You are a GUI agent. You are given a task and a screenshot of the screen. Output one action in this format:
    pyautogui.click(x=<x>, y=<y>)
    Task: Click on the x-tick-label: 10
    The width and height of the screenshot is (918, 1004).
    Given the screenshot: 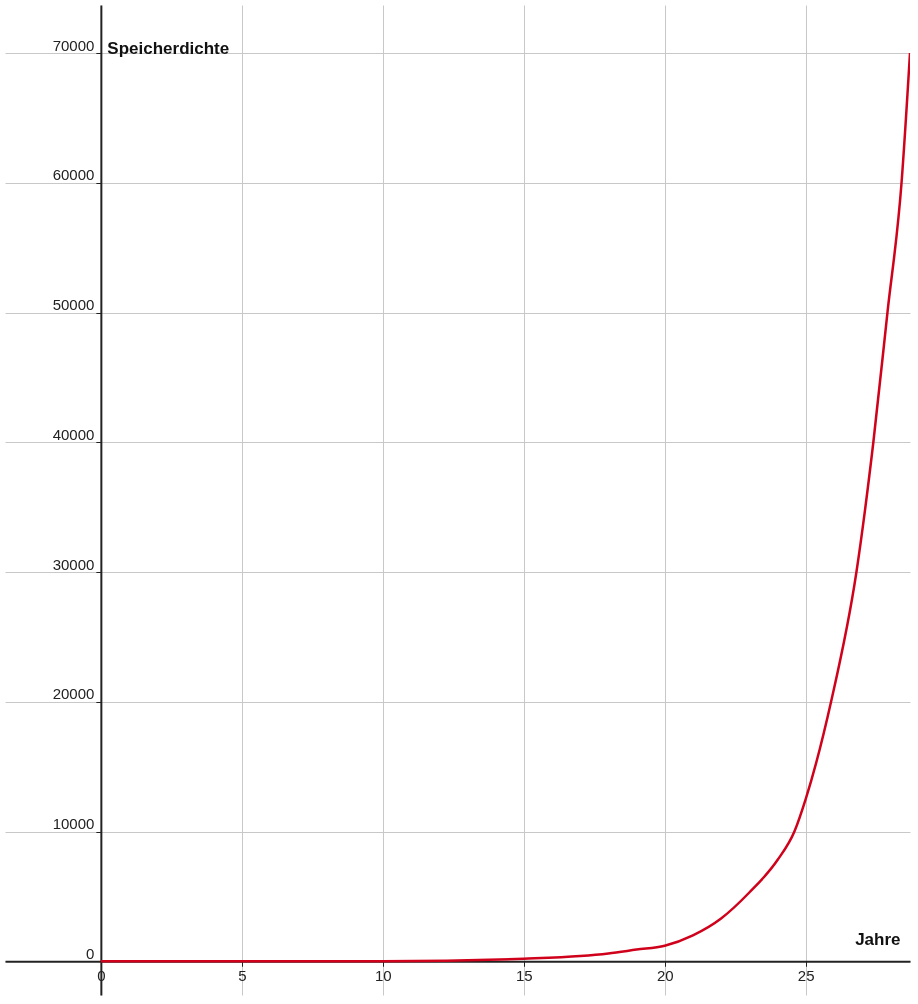 What is the action you would take?
    pyautogui.click(x=383, y=975)
    